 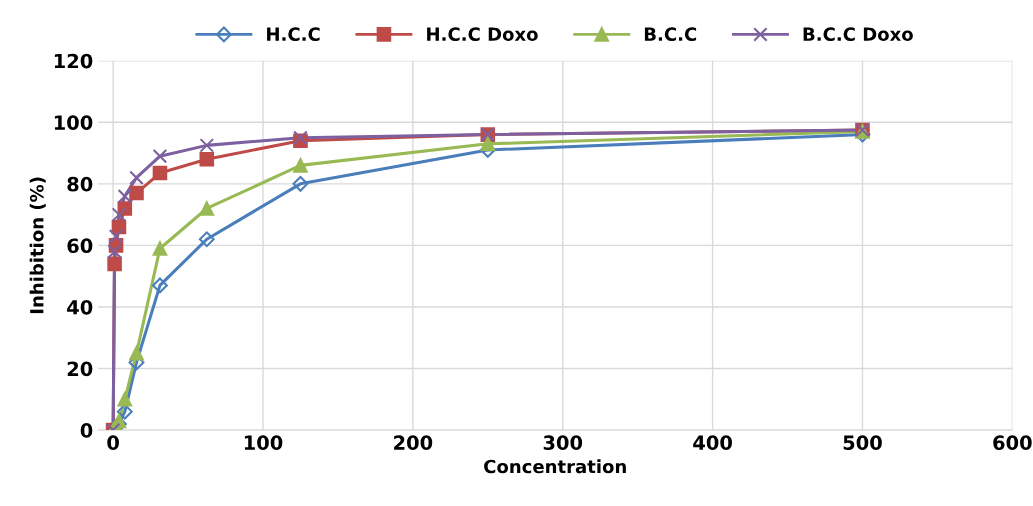 I want to click on x-tick-label: 200, so click(x=413, y=443).